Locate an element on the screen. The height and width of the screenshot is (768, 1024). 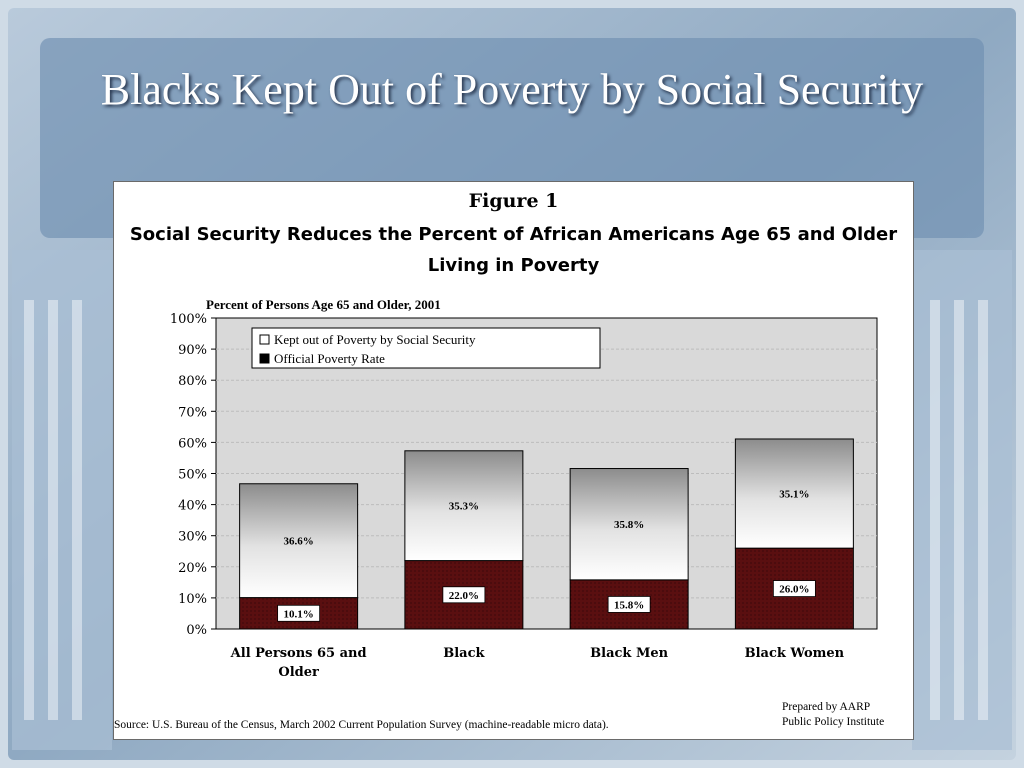
data-label-kept-out: 35.1% is located at coordinates (794, 495).